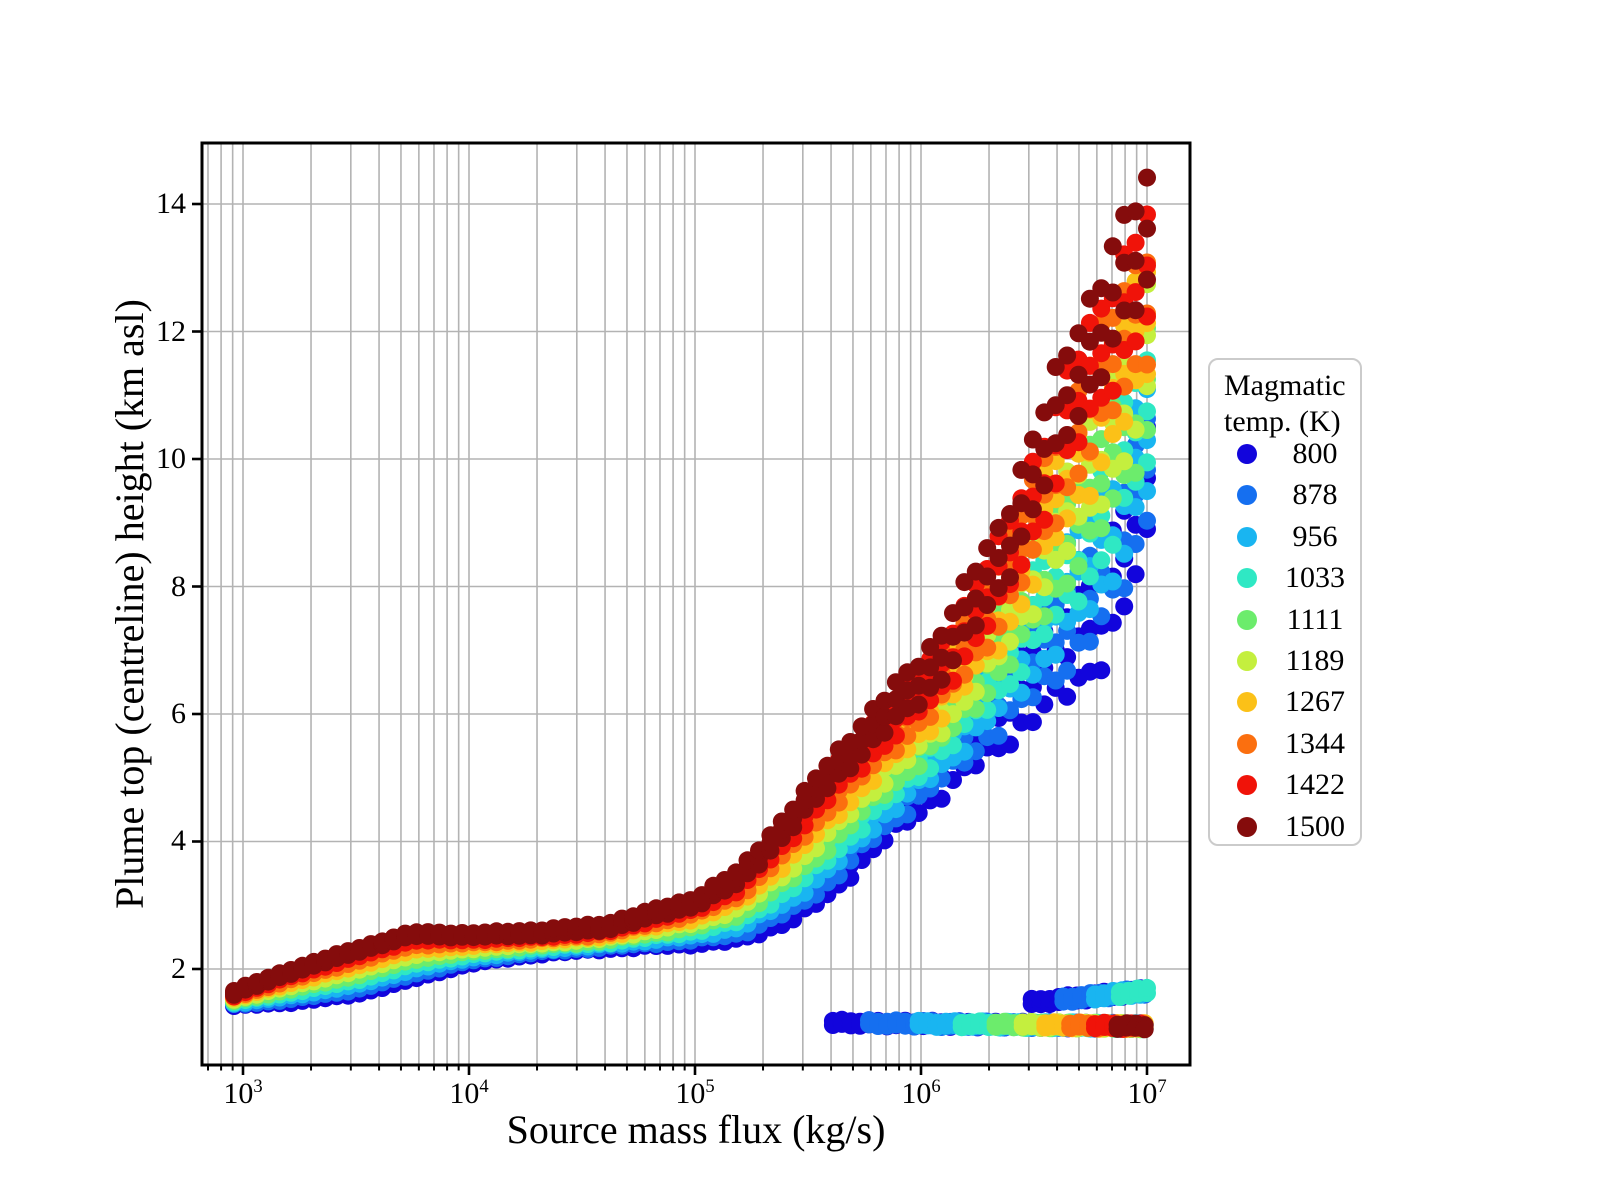 Image resolution: width=1600 pixels, height=1200 pixels. Describe the element at coordinates (1285, 385) in the screenshot. I see `legend-title-line-1: Magmatic` at that location.